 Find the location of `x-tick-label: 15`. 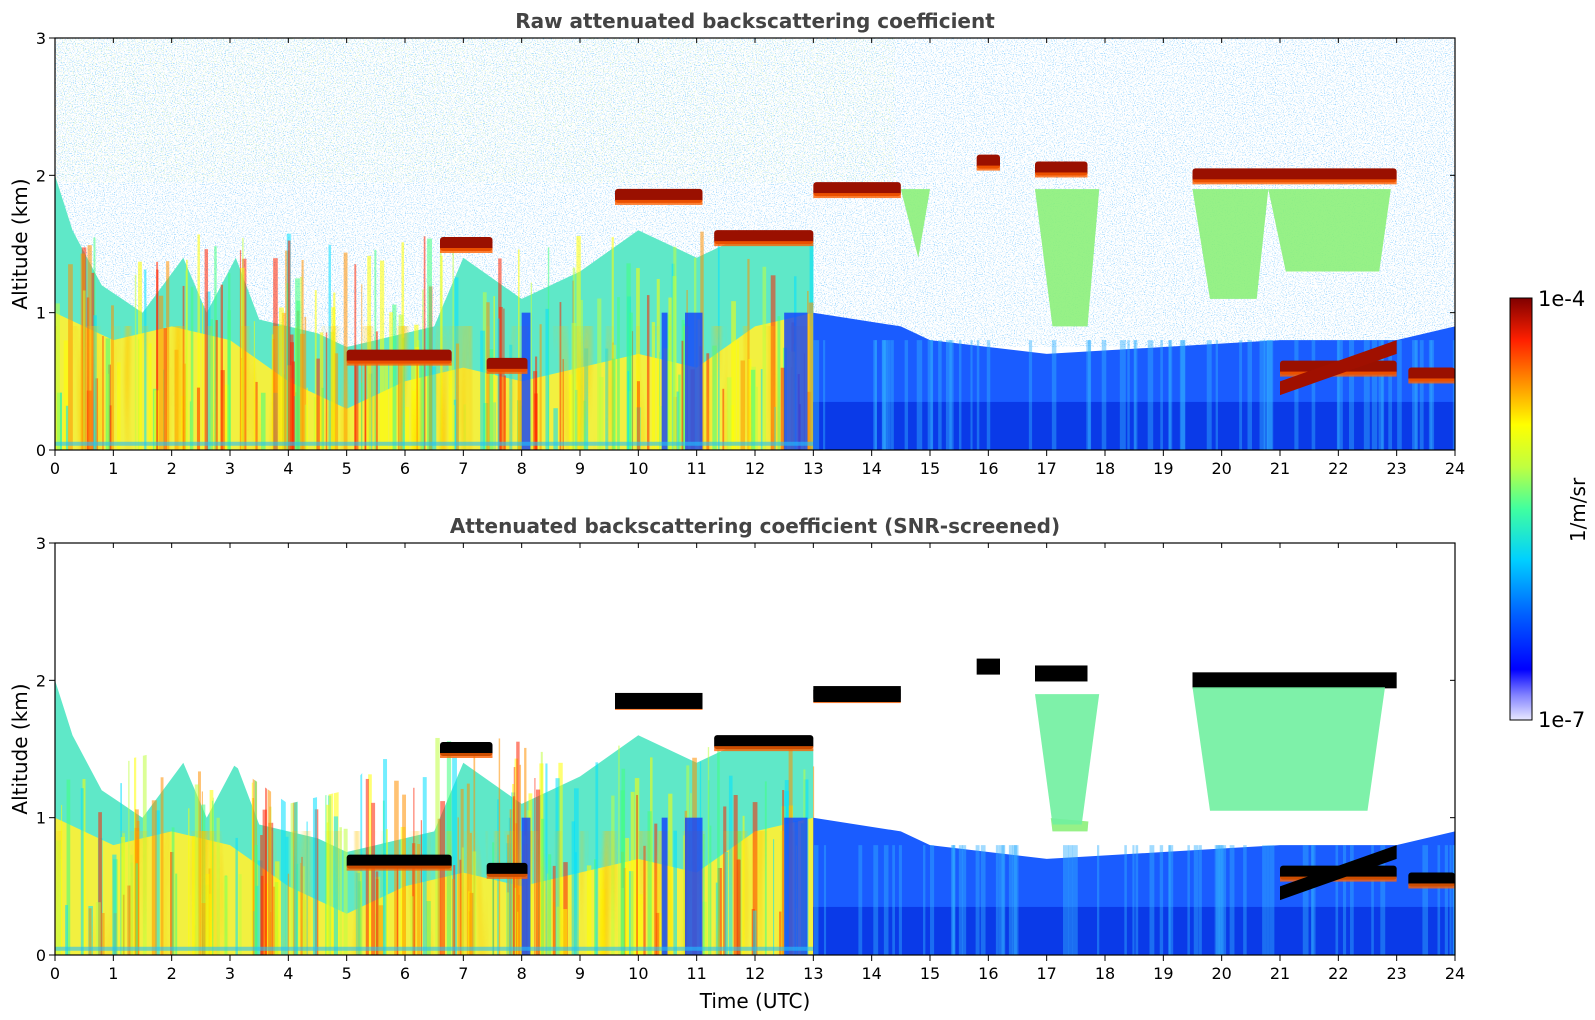

x-tick-label: 15 is located at coordinates (930, 468).